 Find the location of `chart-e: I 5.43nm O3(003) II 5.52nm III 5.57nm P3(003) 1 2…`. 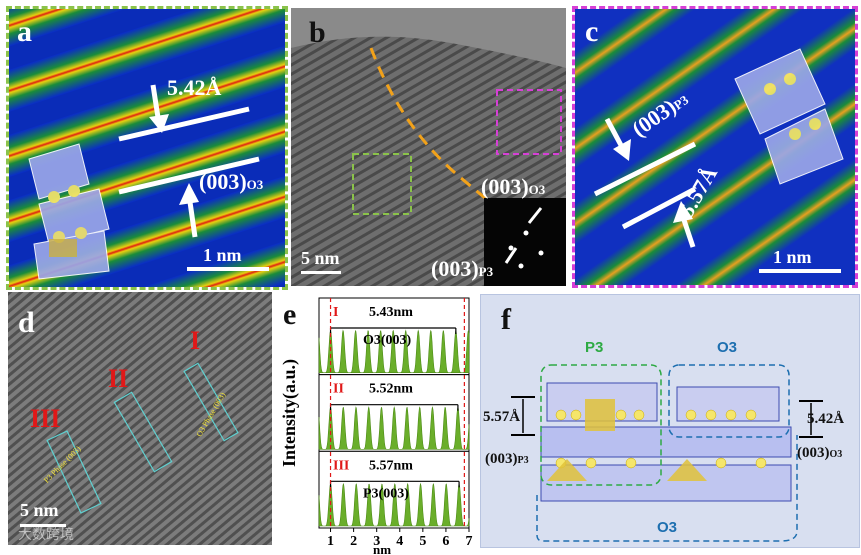

chart-e: I 5.43nm O3(003) II 5.52nm III 5.57nm P3(003) 1 2… is located at coordinates (376, 425).